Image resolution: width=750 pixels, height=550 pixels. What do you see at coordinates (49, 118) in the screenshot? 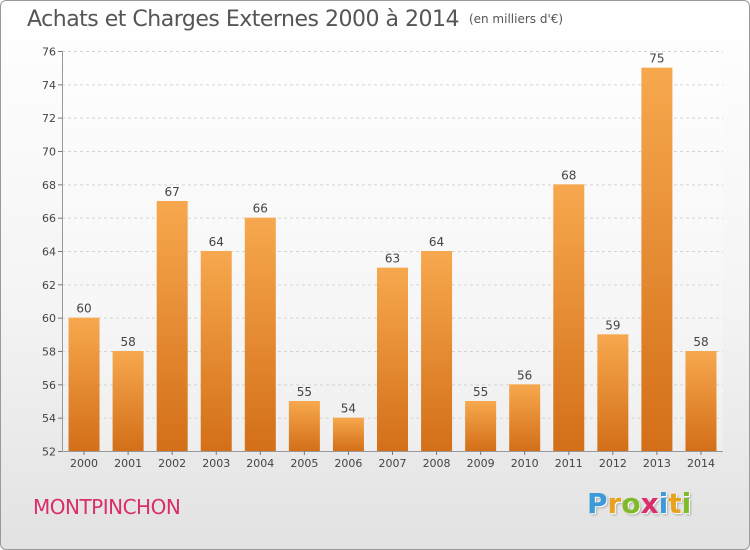
I see `y-tick-label: 72` at bounding box center [49, 118].